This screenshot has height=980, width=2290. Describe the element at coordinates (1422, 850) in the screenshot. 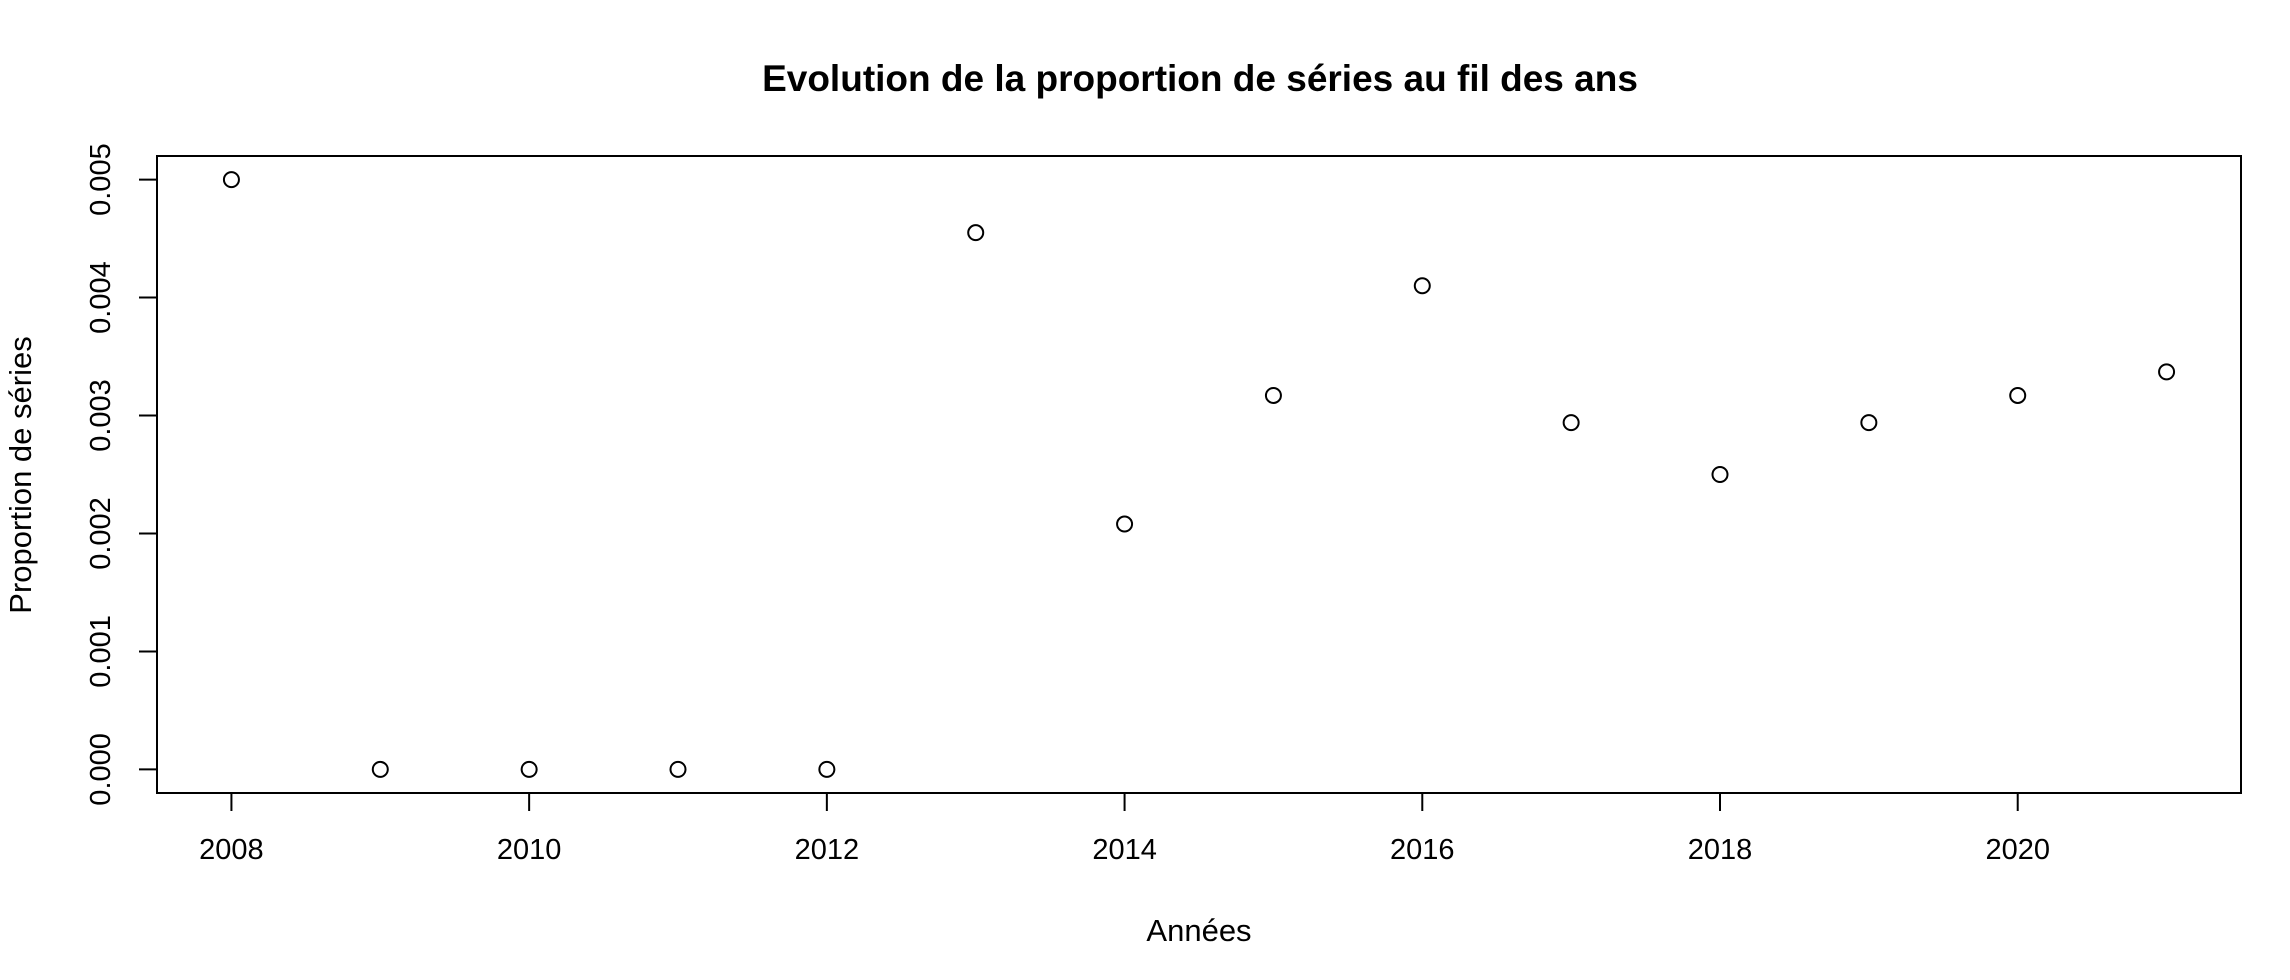

I see `x-tick-label: 2016` at that location.